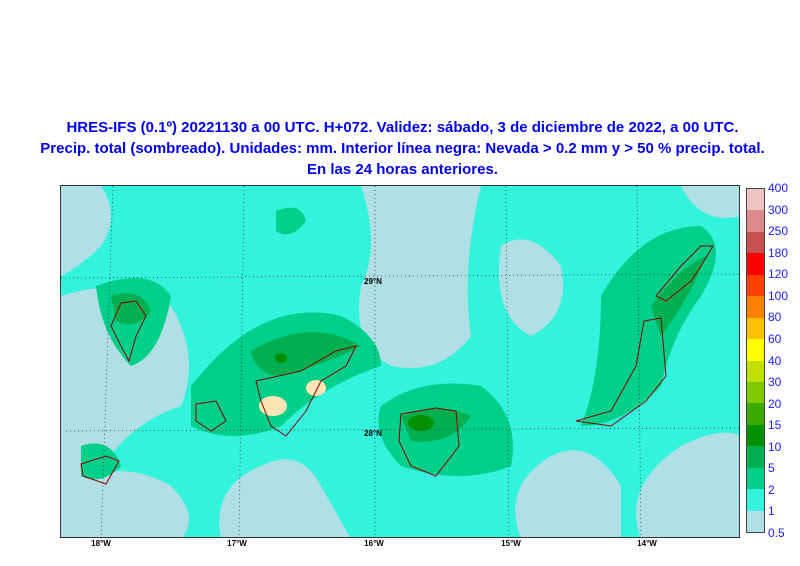 Image resolution: width=800 pixels, height=566 pixels. I want to click on title-line-3: En las 24 horas anteriores., so click(402, 169).